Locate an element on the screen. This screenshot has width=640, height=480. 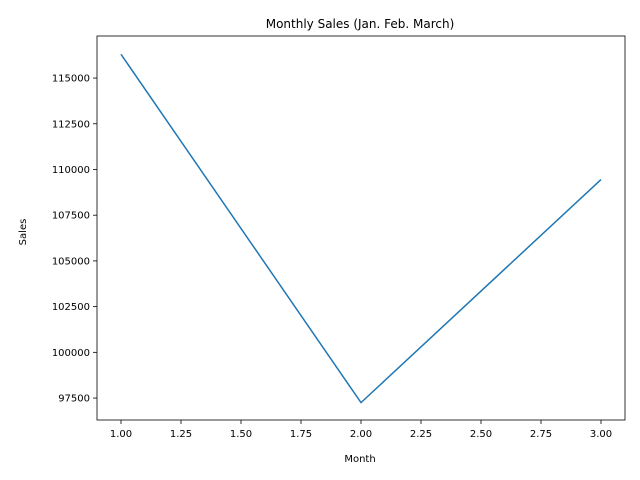
x-tick-label: 3.00 is located at coordinates (601, 434).